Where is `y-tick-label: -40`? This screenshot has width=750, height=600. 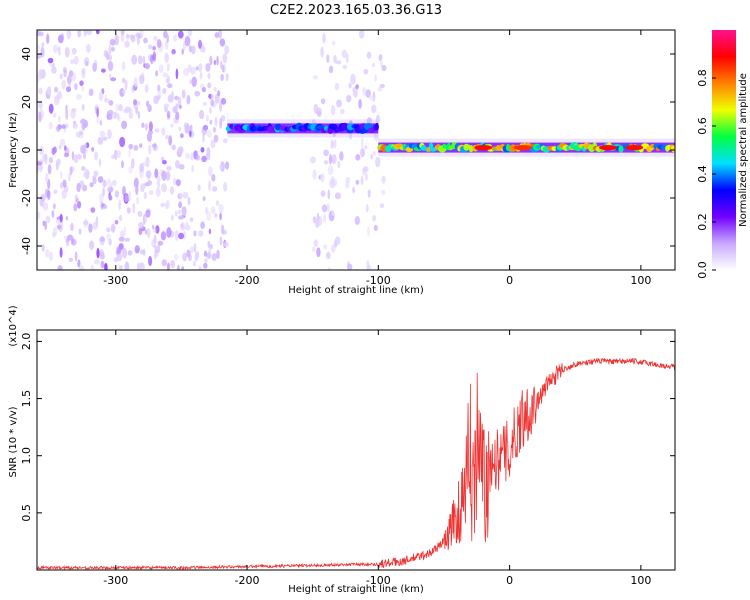 y-tick-label: -40 is located at coordinates (26, 246).